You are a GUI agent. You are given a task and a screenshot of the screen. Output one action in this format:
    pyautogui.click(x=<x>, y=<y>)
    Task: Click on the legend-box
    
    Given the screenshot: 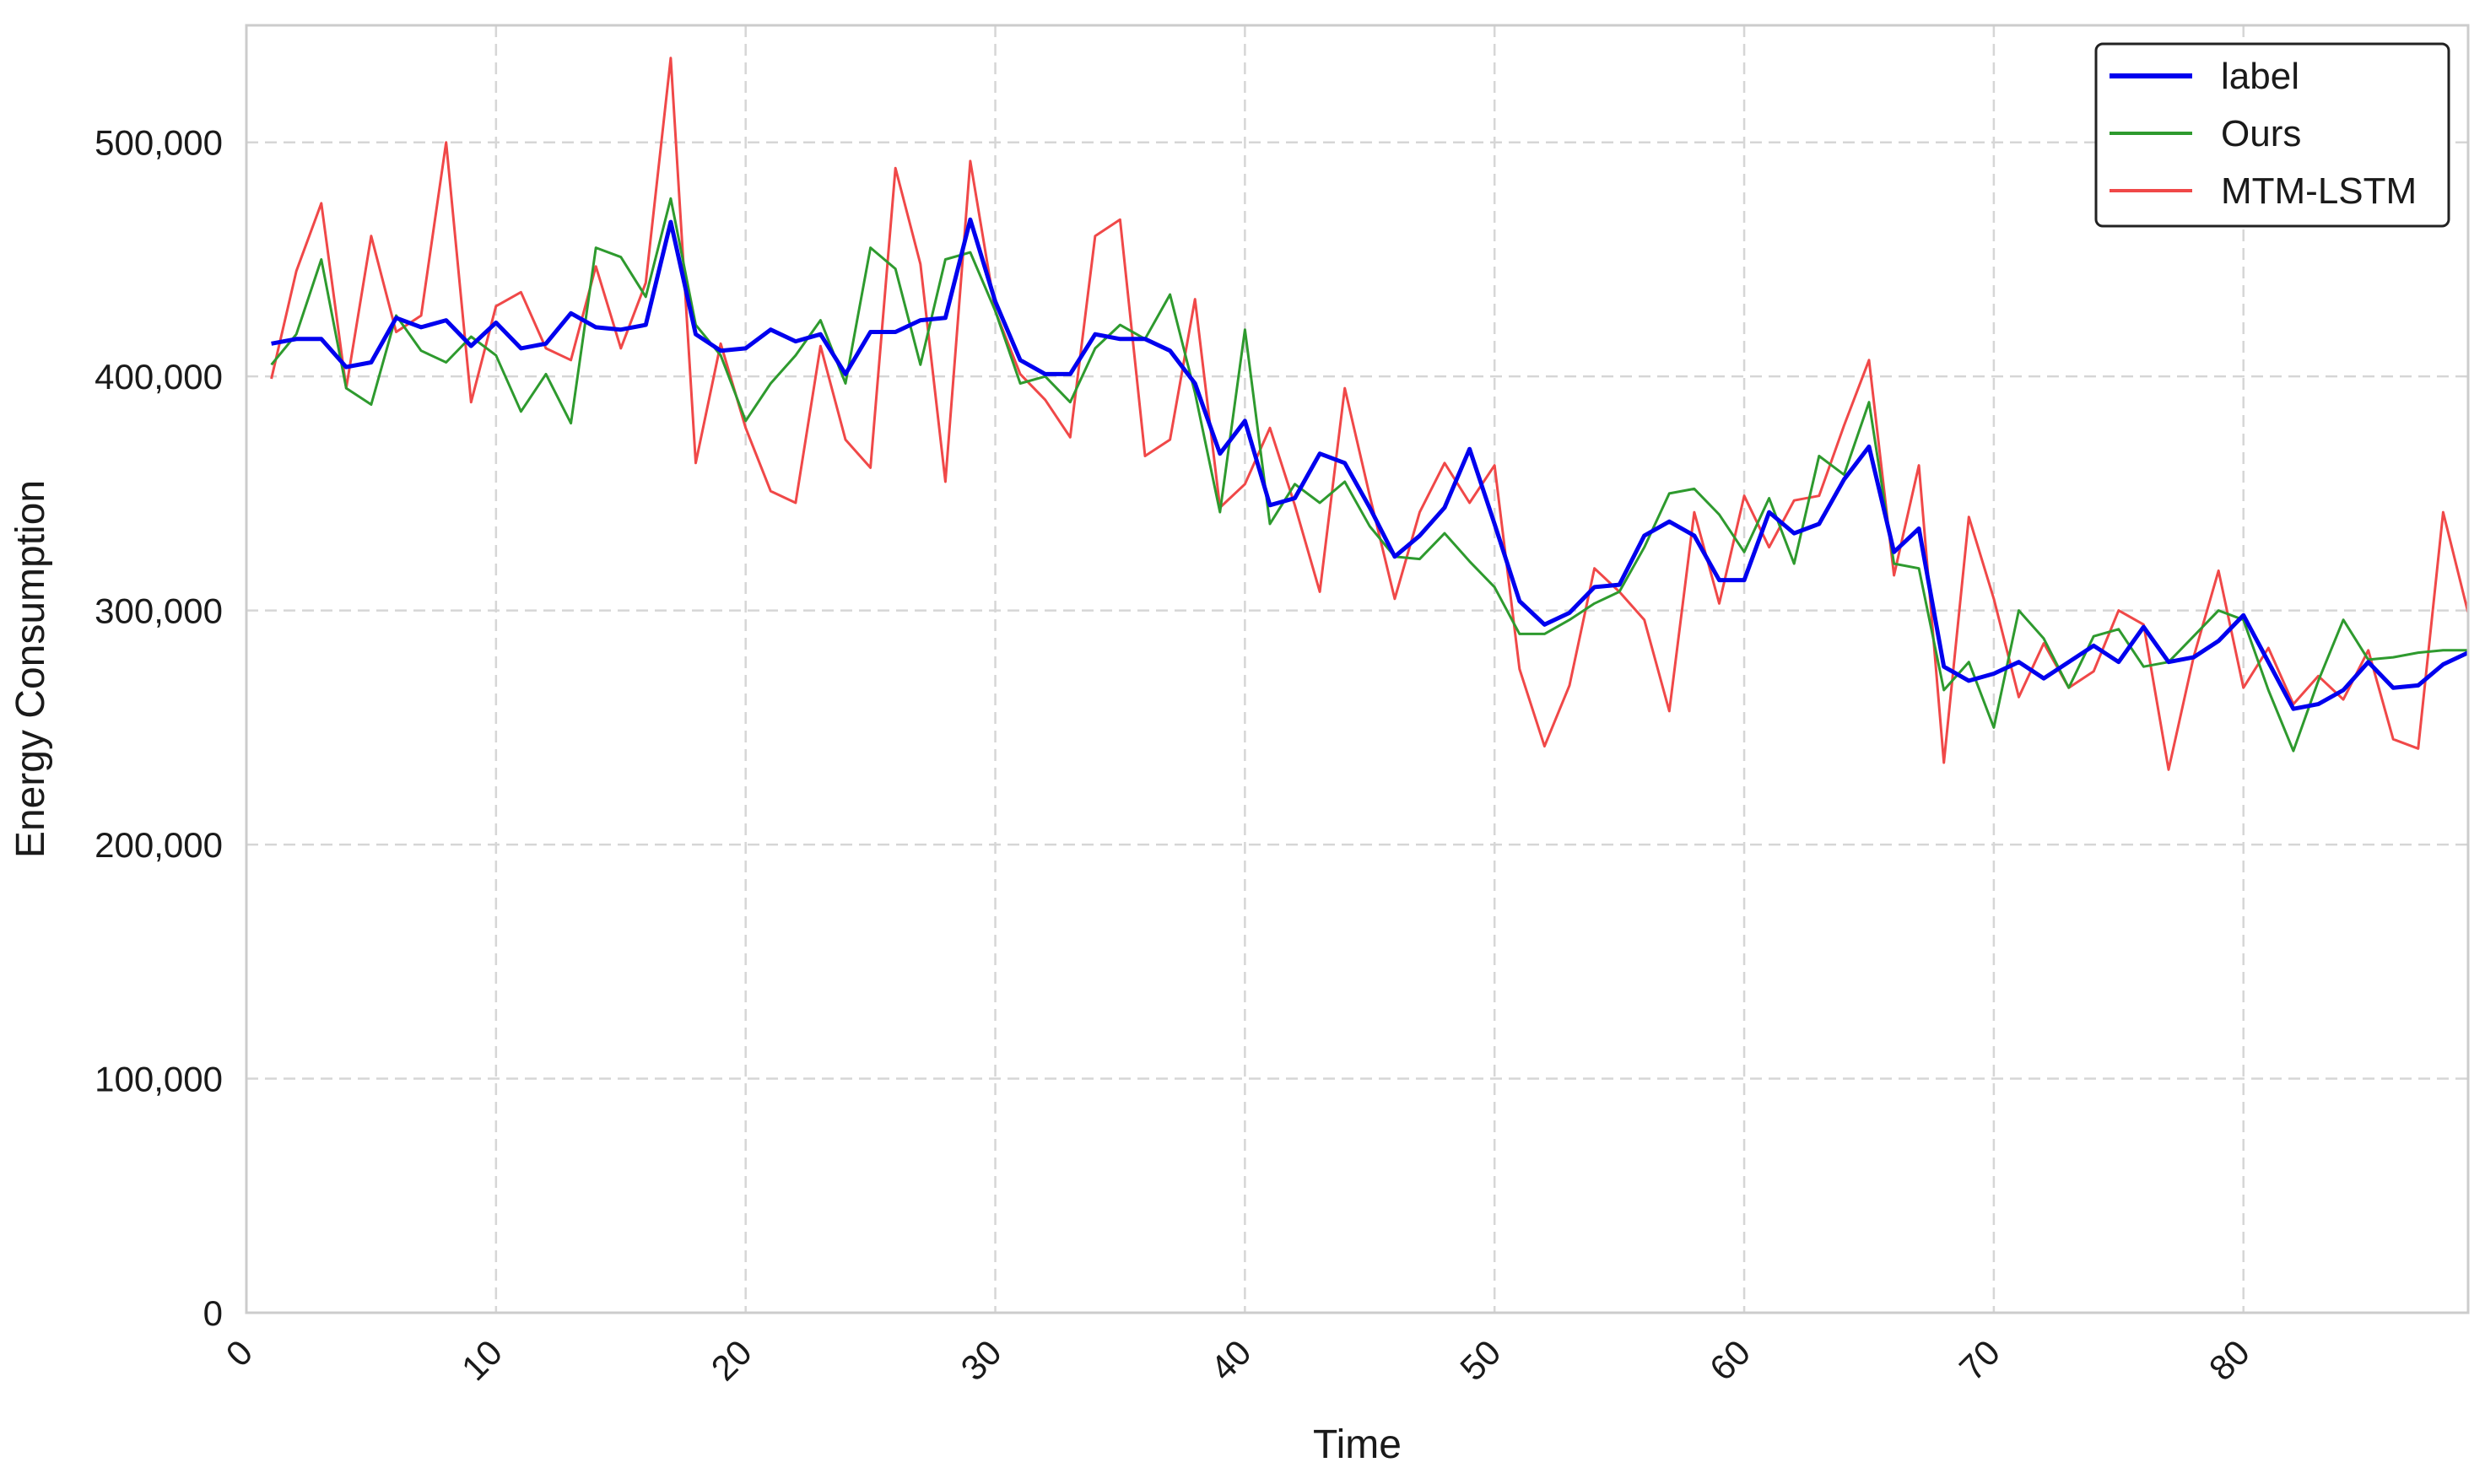 What is the action you would take?
    pyautogui.click(x=2272, y=135)
    